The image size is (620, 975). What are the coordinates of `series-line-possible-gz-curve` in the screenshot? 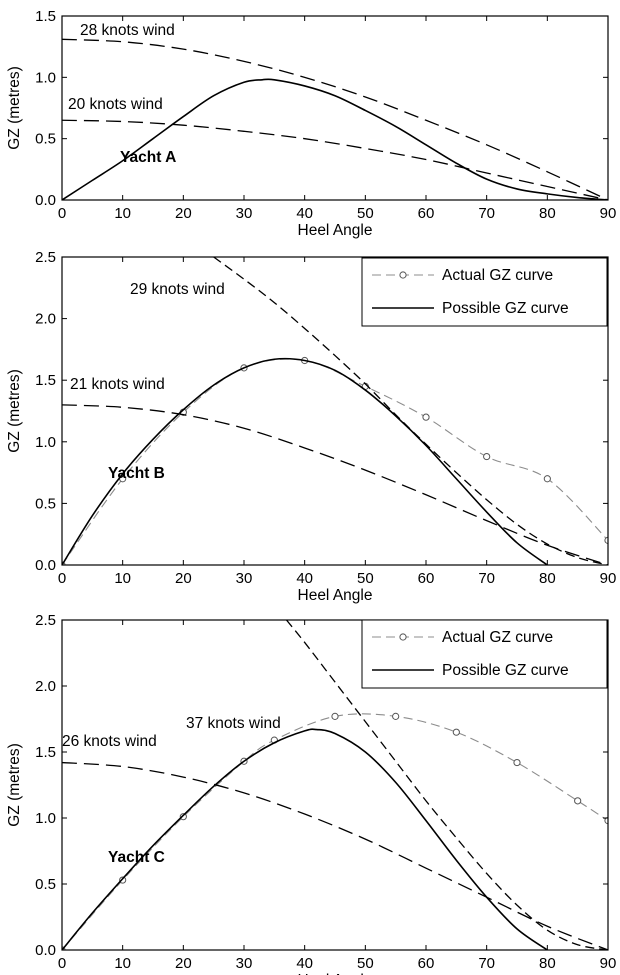 It's located at (335, 139).